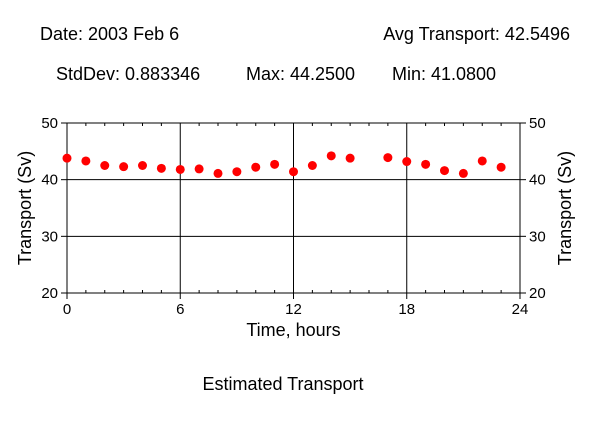 Image resolution: width=596 pixels, height=422 pixels. What do you see at coordinates (537, 180) in the screenshot?
I see `y-tick-label-right: 40` at bounding box center [537, 180].